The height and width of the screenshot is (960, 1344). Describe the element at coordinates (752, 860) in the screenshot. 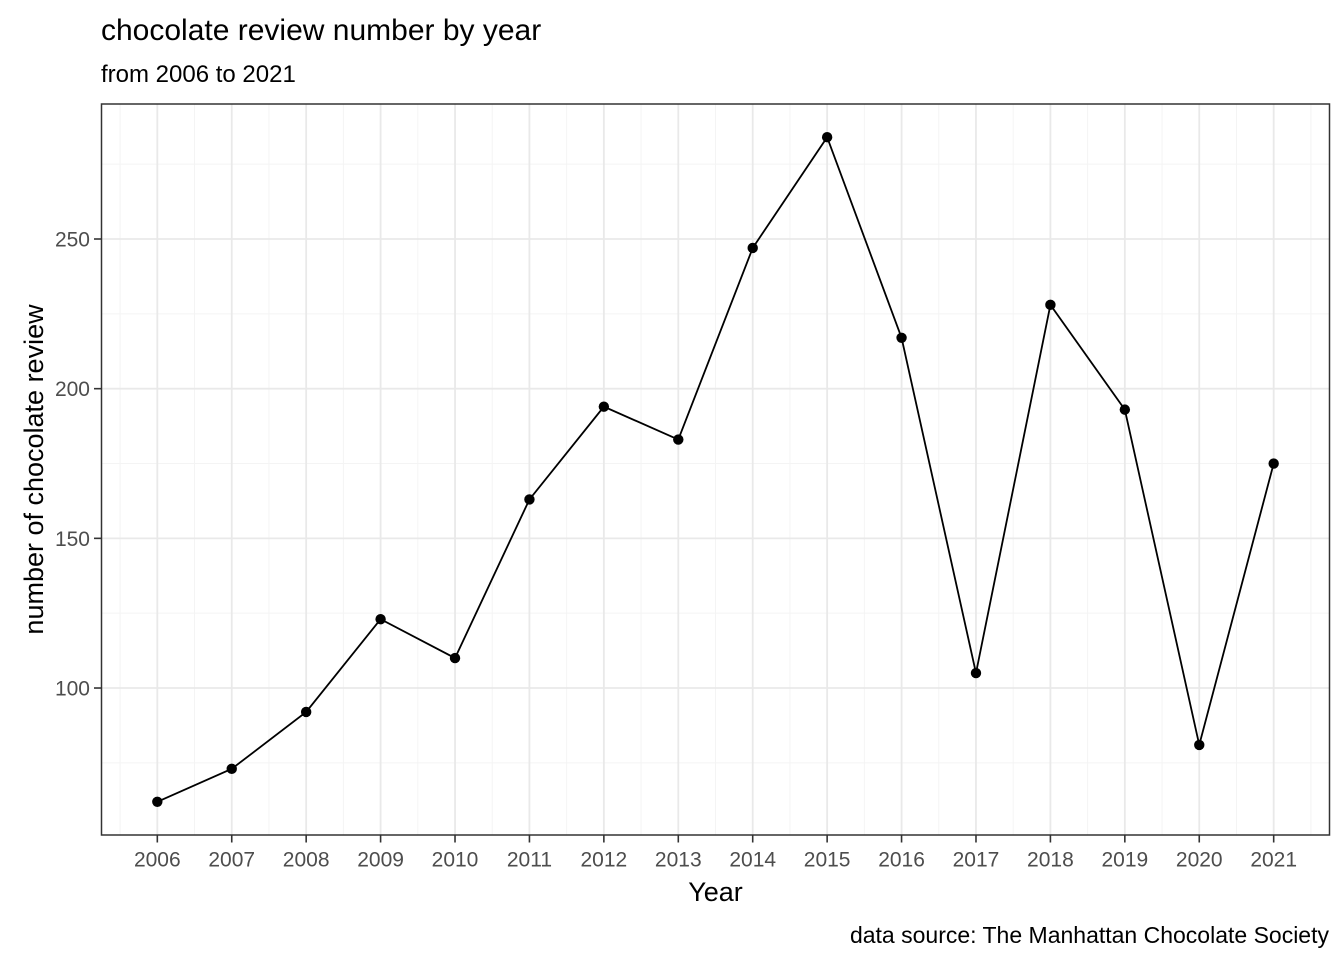

I see `x-tick-label: 2014` at that location.